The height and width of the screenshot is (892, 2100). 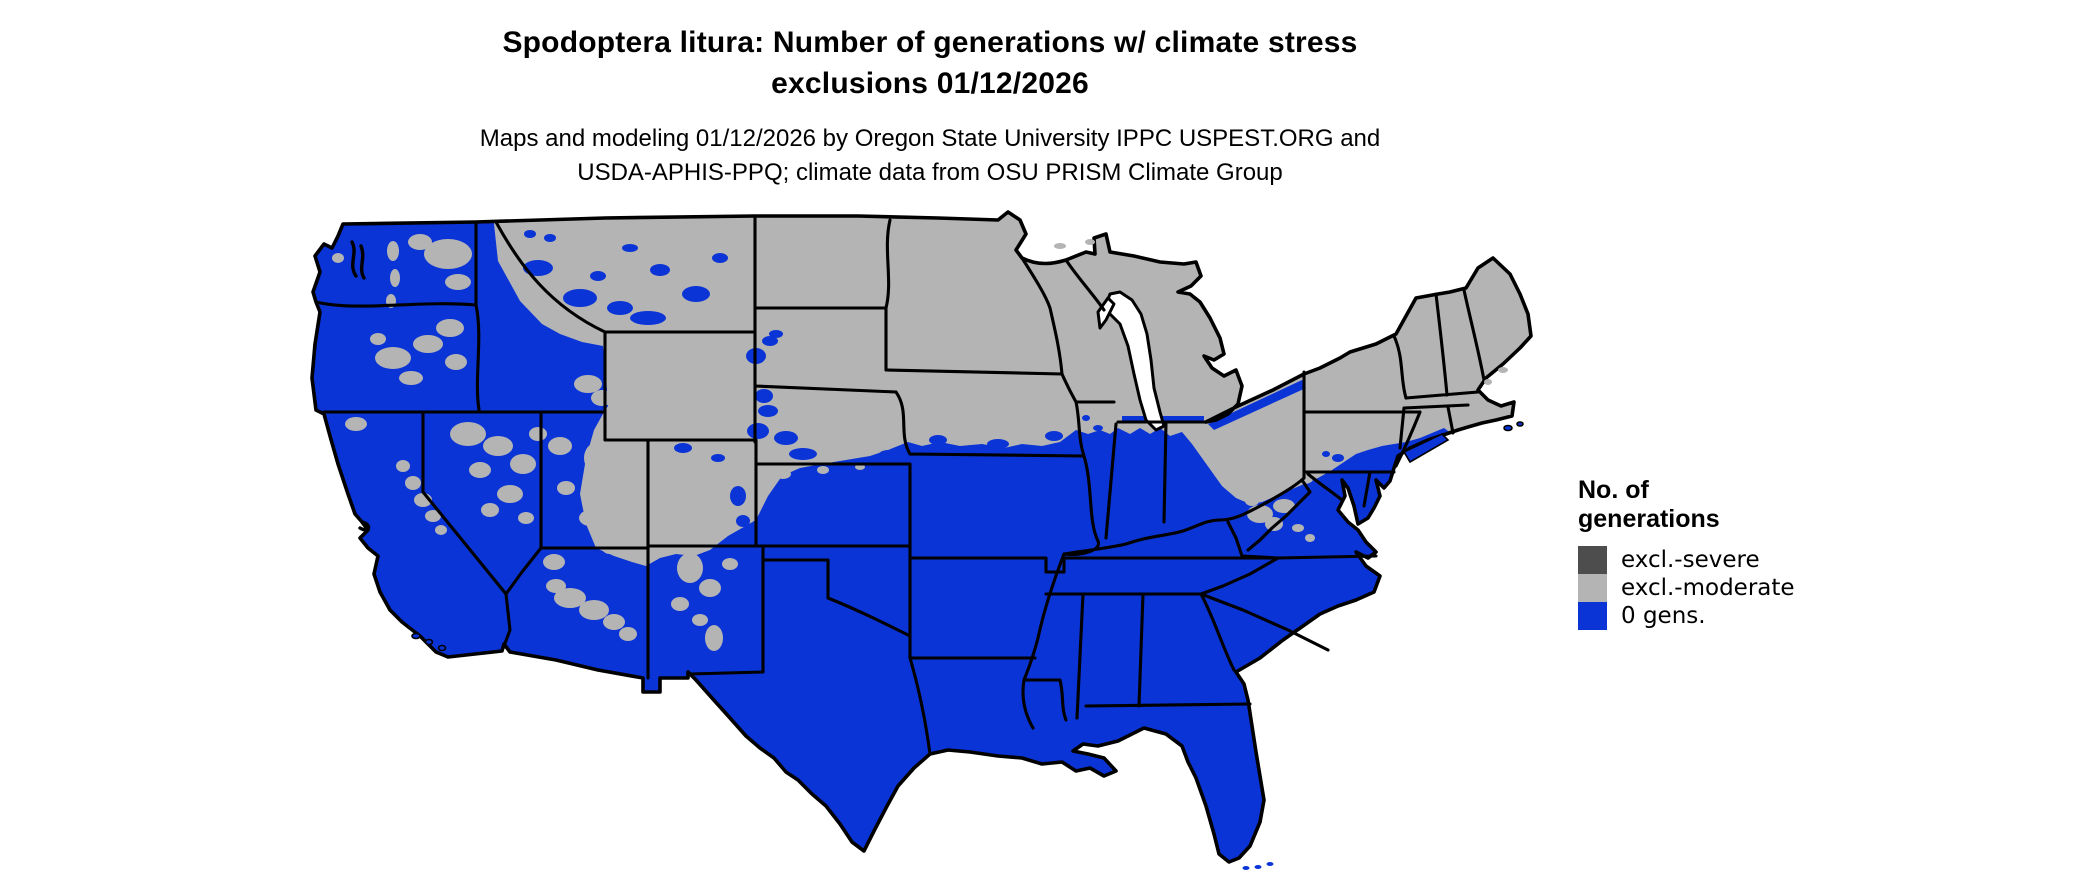 What do you see at coordinates (1728, 505) in the screenshot?
I see `legend-title: No. of generations` at bounding box center [1728, 505].